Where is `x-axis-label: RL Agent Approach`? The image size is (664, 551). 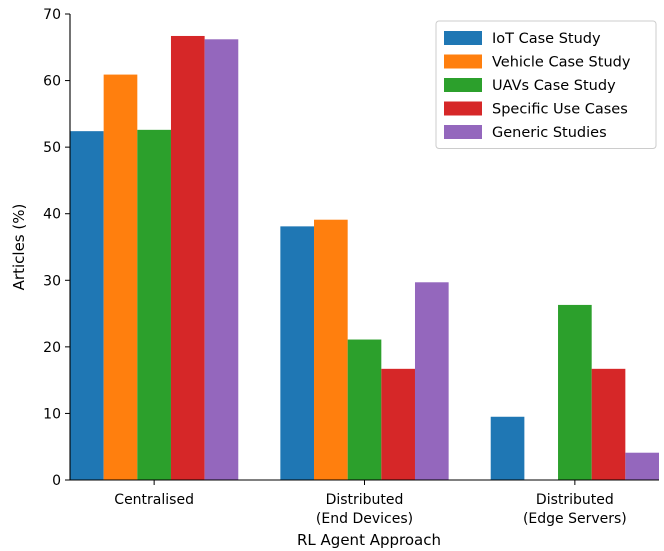 x-axis-label: RL Agent Approach is located at coordinates (369, 540).